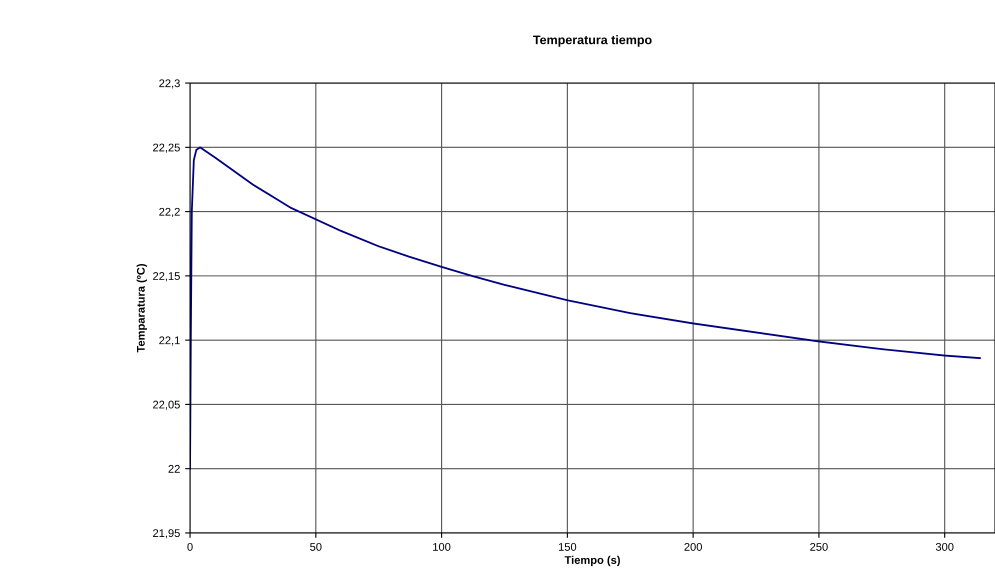 The height and width of the screenshot is (585, 995). What do you see at coordinates (169, 84) in the screenshot?
I see `y-tick-label: 22,3` at bounding box center [169, 84].